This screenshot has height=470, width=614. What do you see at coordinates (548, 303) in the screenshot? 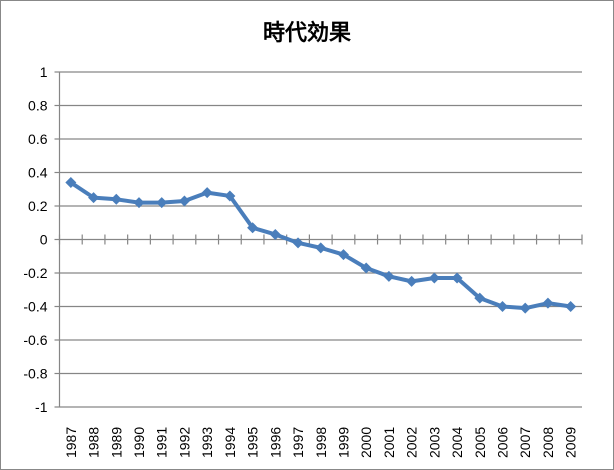
I see `data-point-2008` at bounding box center [548, 303].